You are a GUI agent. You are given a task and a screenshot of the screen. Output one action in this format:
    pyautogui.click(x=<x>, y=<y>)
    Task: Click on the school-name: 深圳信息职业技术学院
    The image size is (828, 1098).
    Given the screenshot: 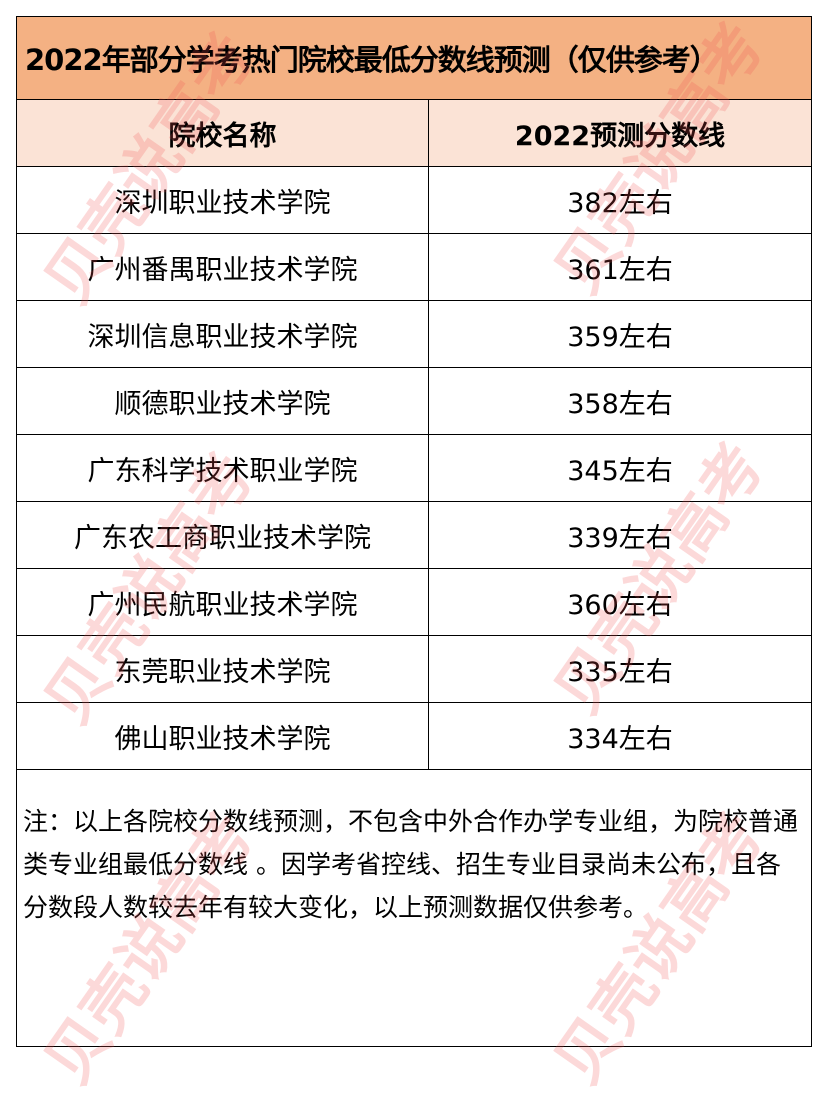 What is the action you would take?
    pyautogui.click(x=222, y=334)
    